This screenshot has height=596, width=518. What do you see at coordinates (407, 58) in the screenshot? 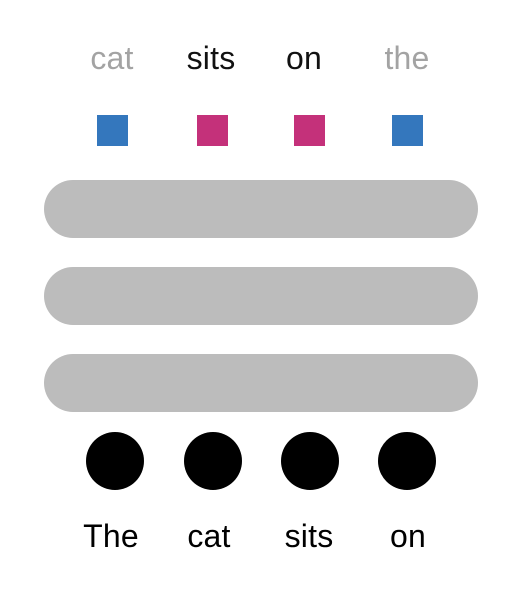
I see `output-word-the: the` at bounding box center [407, 58].